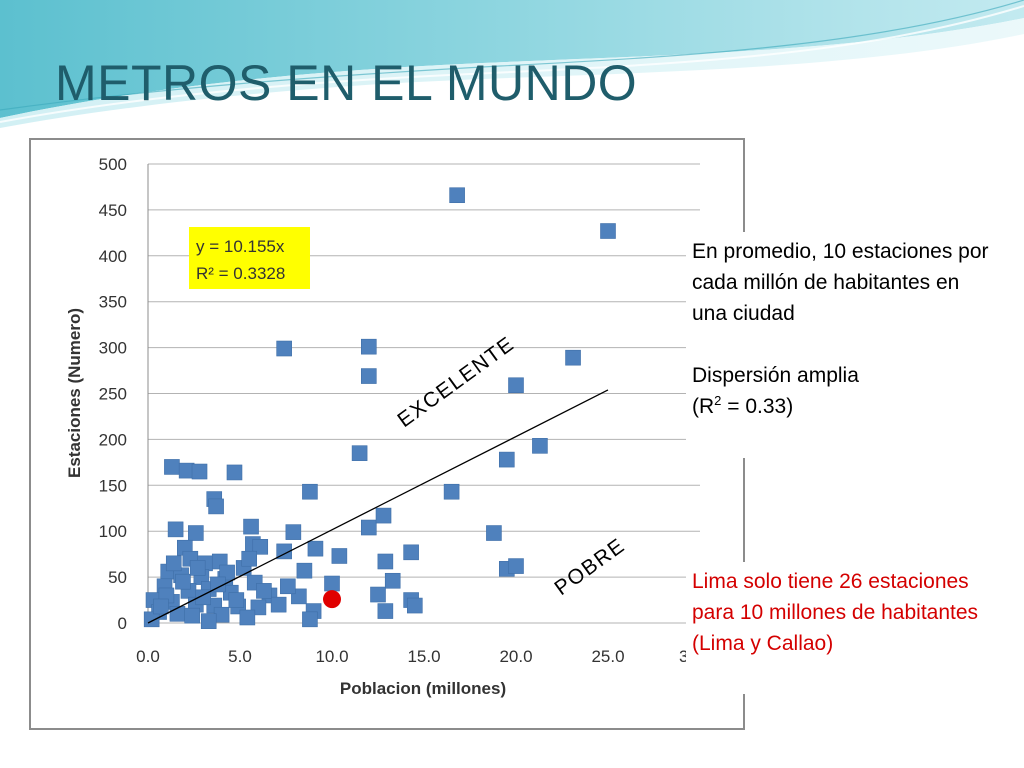  I want to click on y-tick-label: 400, so click(113, 256).